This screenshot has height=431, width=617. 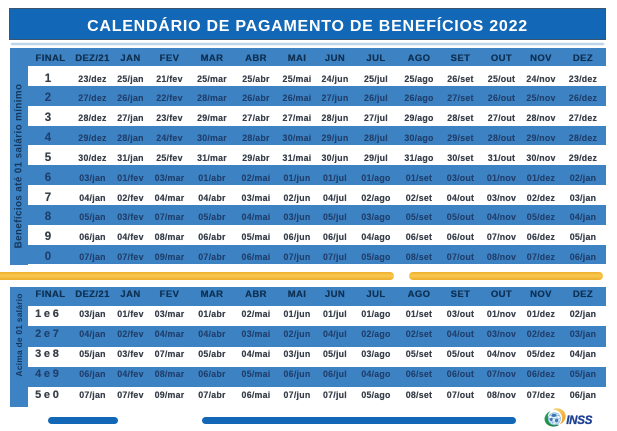 I want to click on svg-text: INSS, so click(x=579, y=421).